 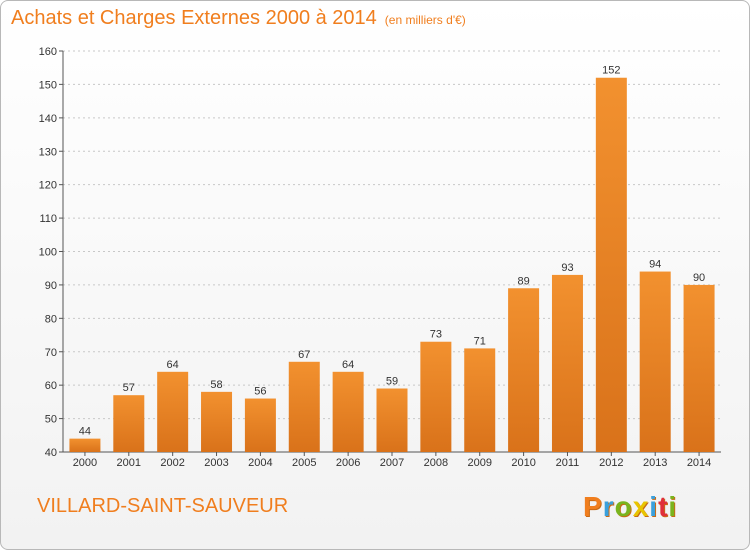 I want to click on data-label: 58, so click(x=216, y=385).